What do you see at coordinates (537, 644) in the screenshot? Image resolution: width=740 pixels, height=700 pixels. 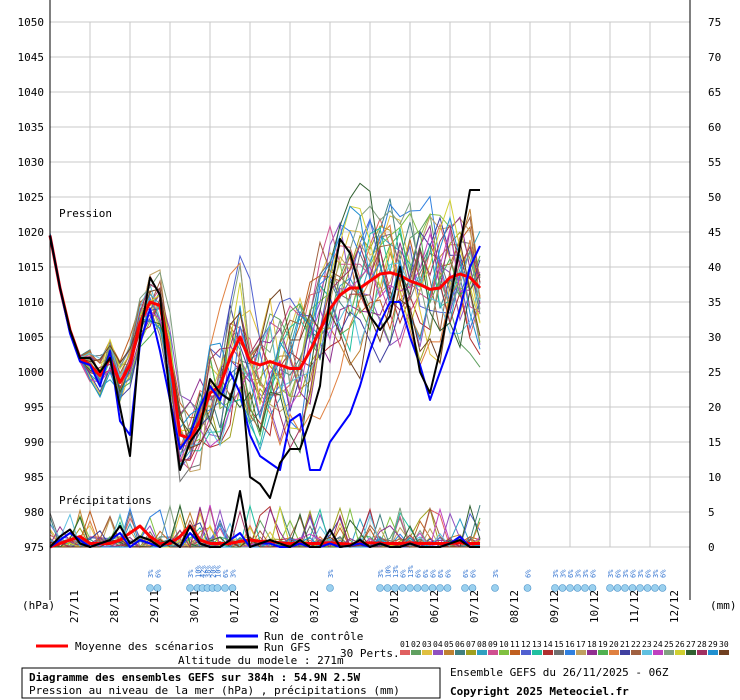 I see `pert-number: 13` at bounding box center [537, 644].